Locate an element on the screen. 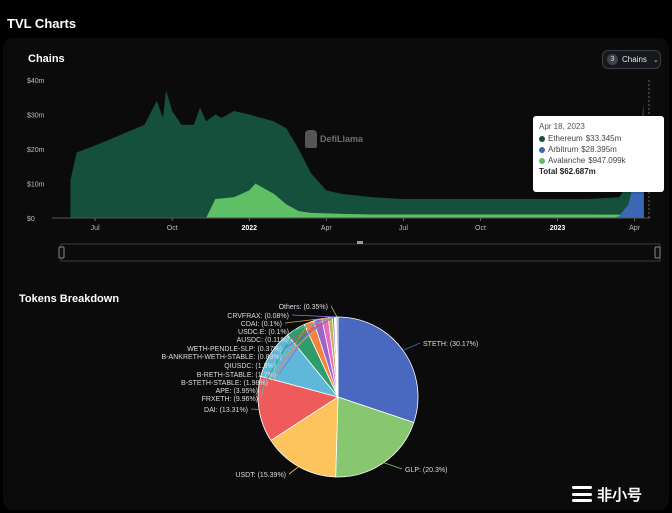 The width and height of the screenshot is (672, 513). area-series-avalanche is located at coordinates (425, 201).